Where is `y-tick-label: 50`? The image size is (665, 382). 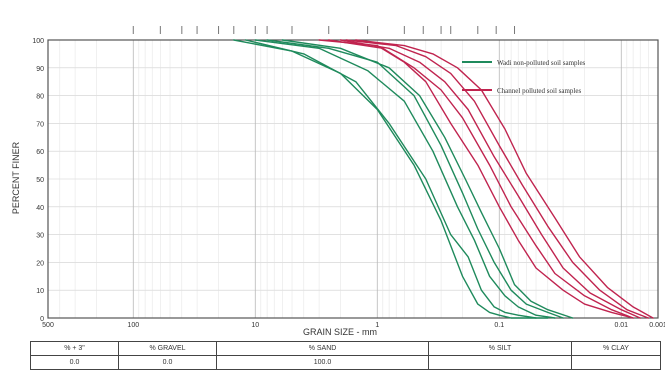
y-tick-label: 50 is located at coordinates (40, 180).